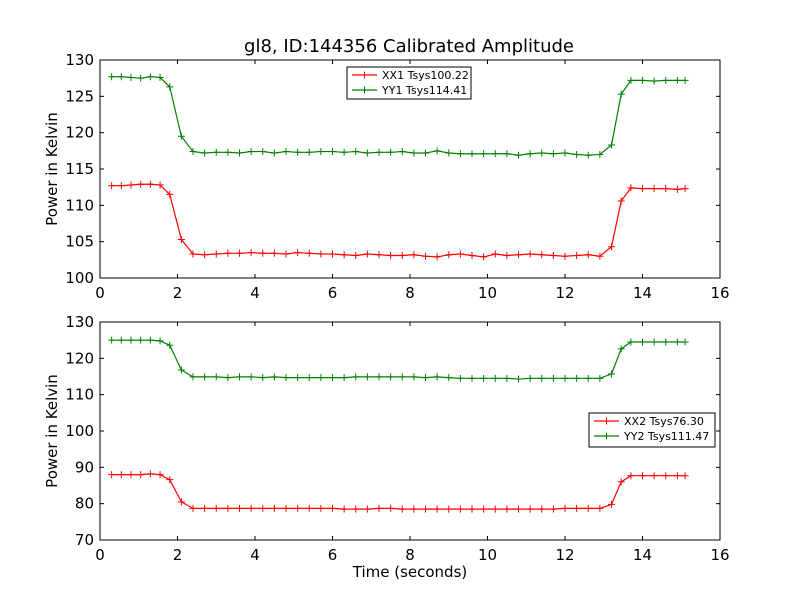 This screenshot has width=800, height=600. I want to click on legend-marker, so click(606, 421).